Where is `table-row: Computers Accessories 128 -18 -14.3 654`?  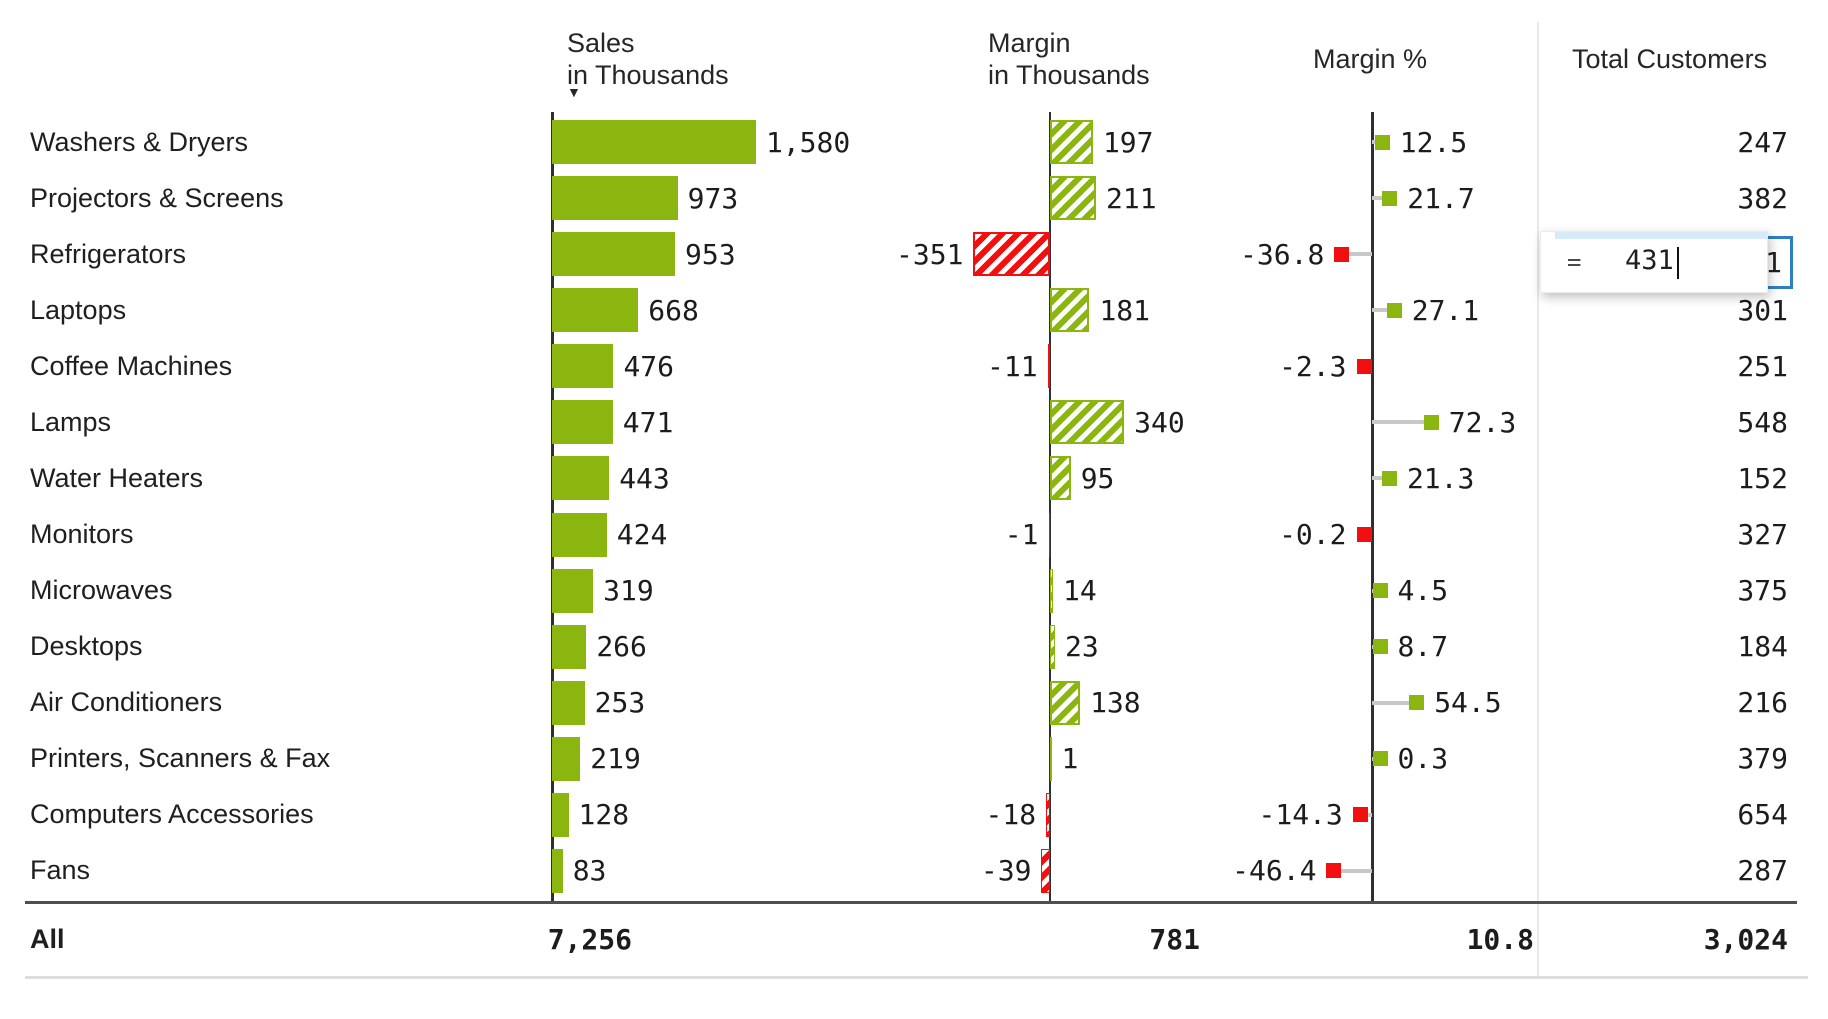
table-row: Computers Accessories 128 -18 -14.3 654 is located at coordinates (914, 815).